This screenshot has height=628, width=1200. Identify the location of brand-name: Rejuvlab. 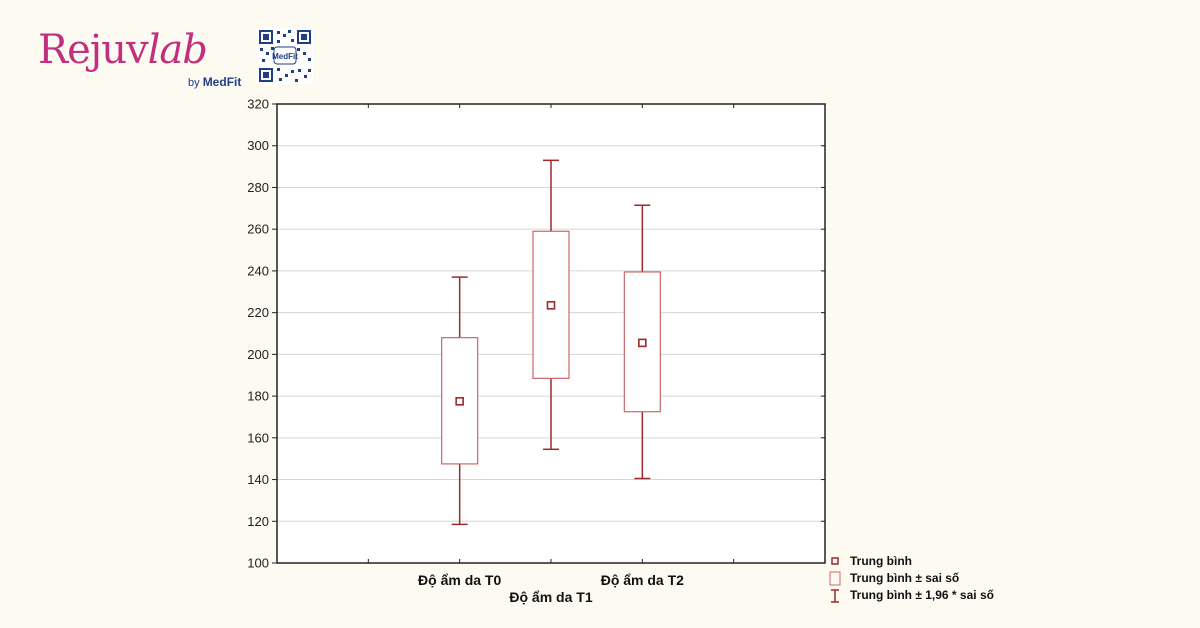
(123, 50).